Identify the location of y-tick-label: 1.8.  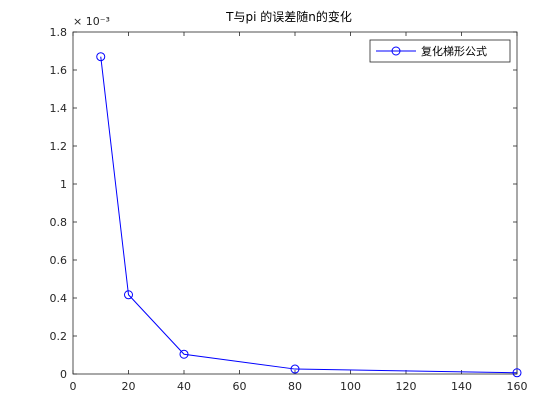
(59, 32).